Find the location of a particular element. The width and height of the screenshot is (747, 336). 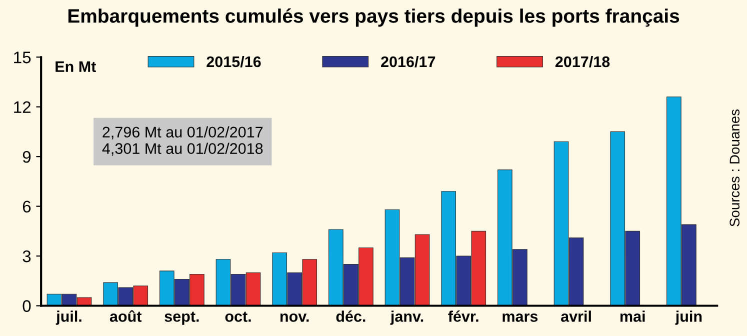

x-tick-label: févr. is located at coordinates (463, 316).